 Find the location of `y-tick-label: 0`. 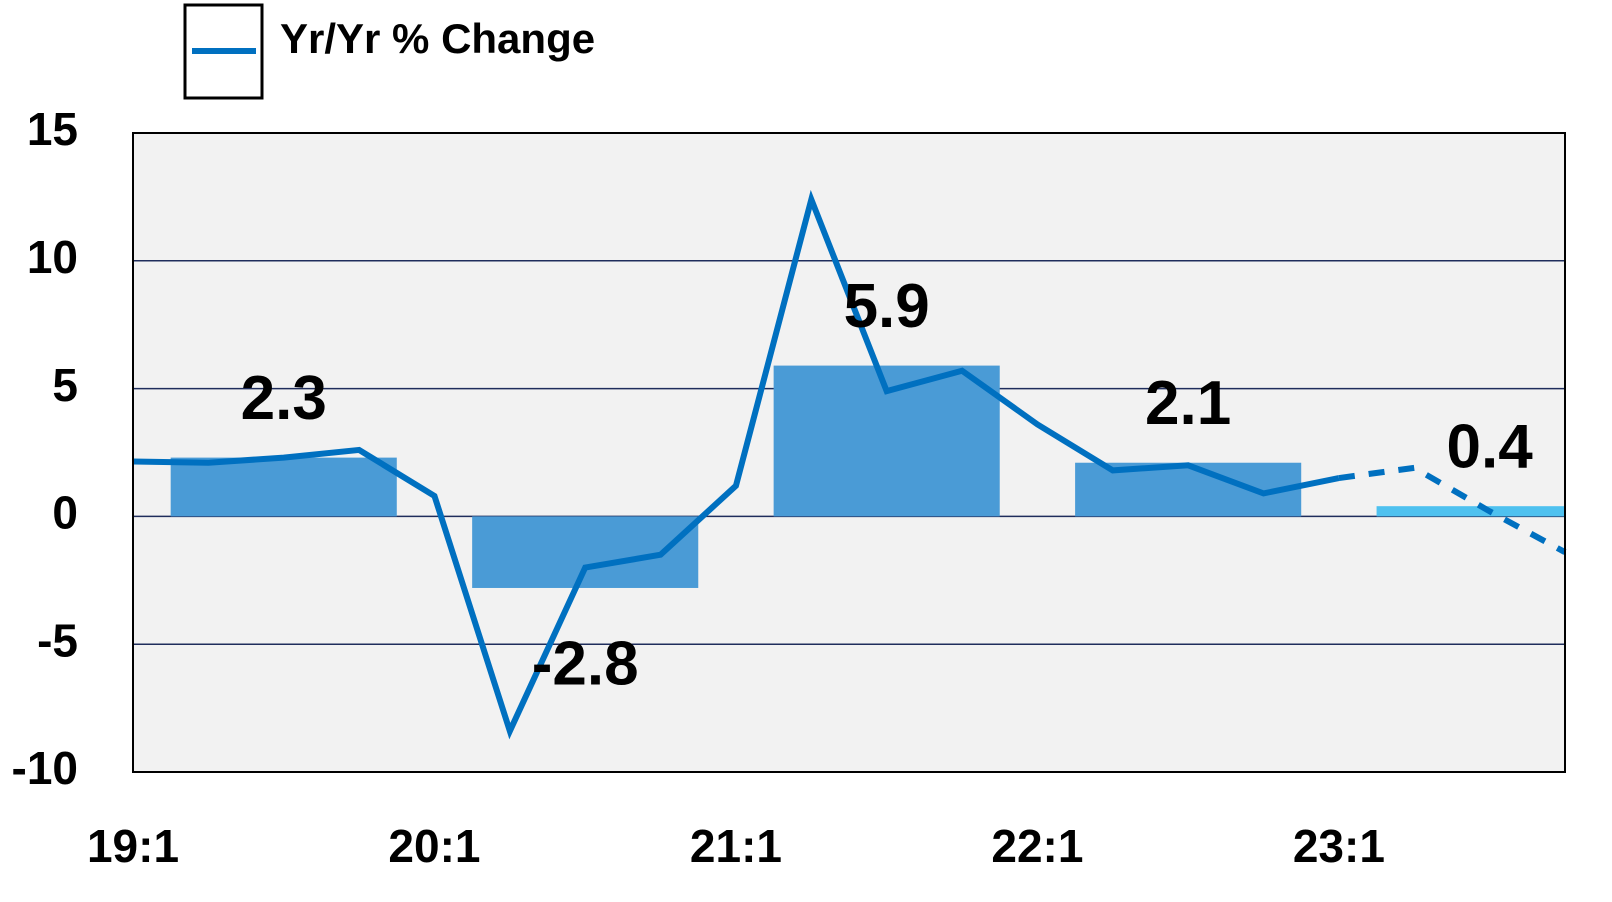

y-tick-label: 0 is located at coordinates (65, 513).